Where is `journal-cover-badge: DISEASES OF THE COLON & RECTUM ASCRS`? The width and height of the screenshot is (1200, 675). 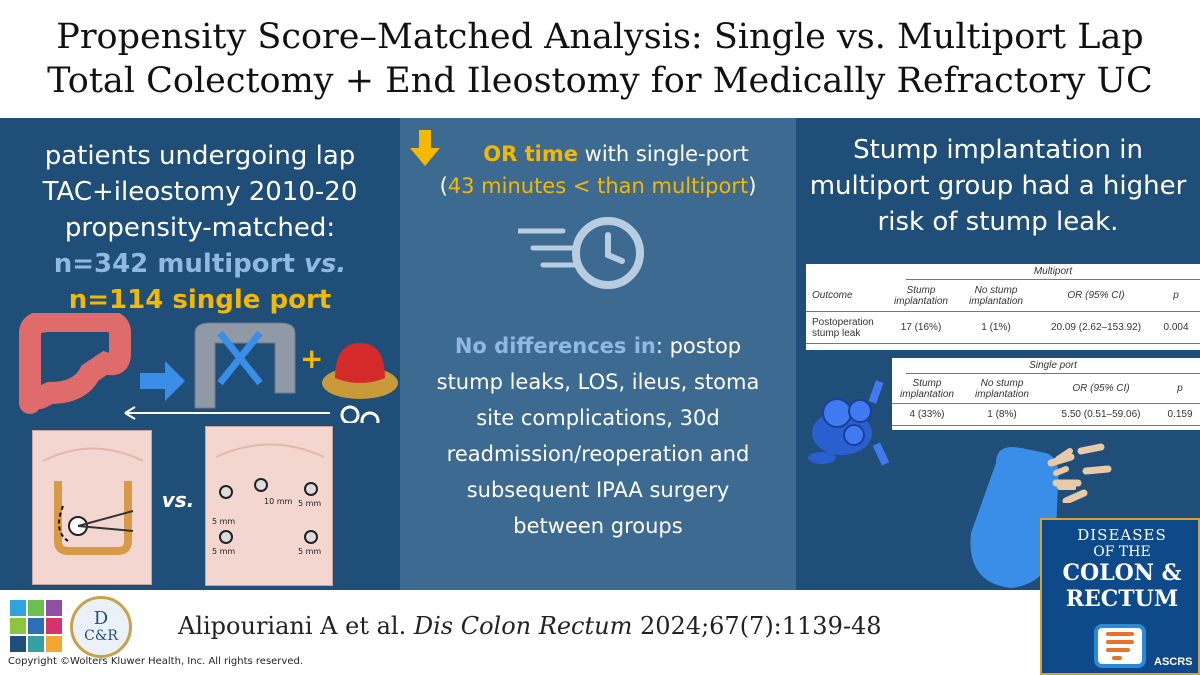
journal-cover-badge: DISEASES OF THE COLON & RECTUM ASCRS is located at coordinates (1120, 596).